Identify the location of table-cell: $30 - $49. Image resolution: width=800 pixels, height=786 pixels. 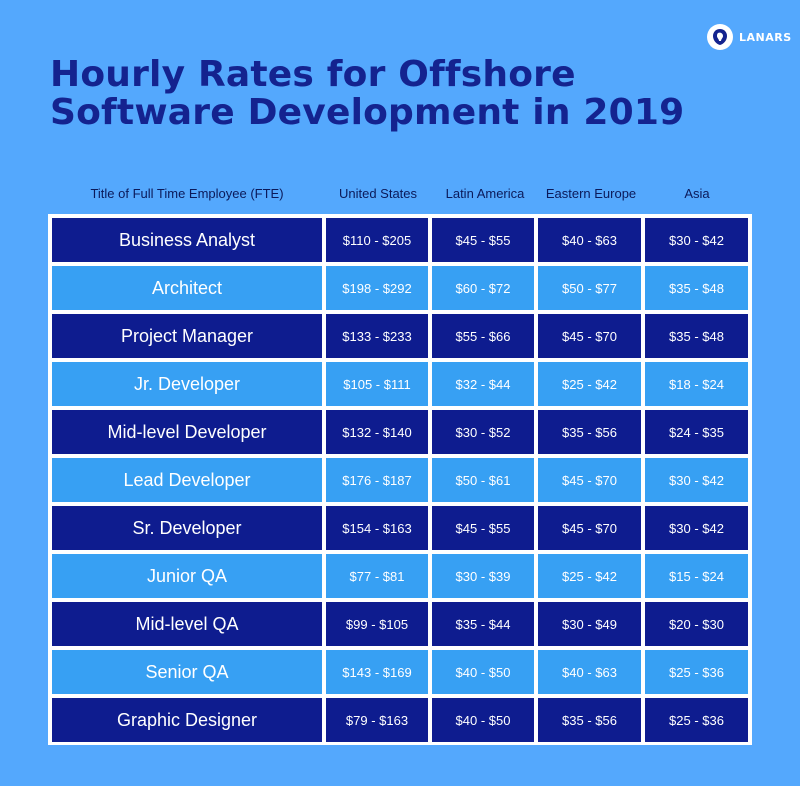
(589, 624).